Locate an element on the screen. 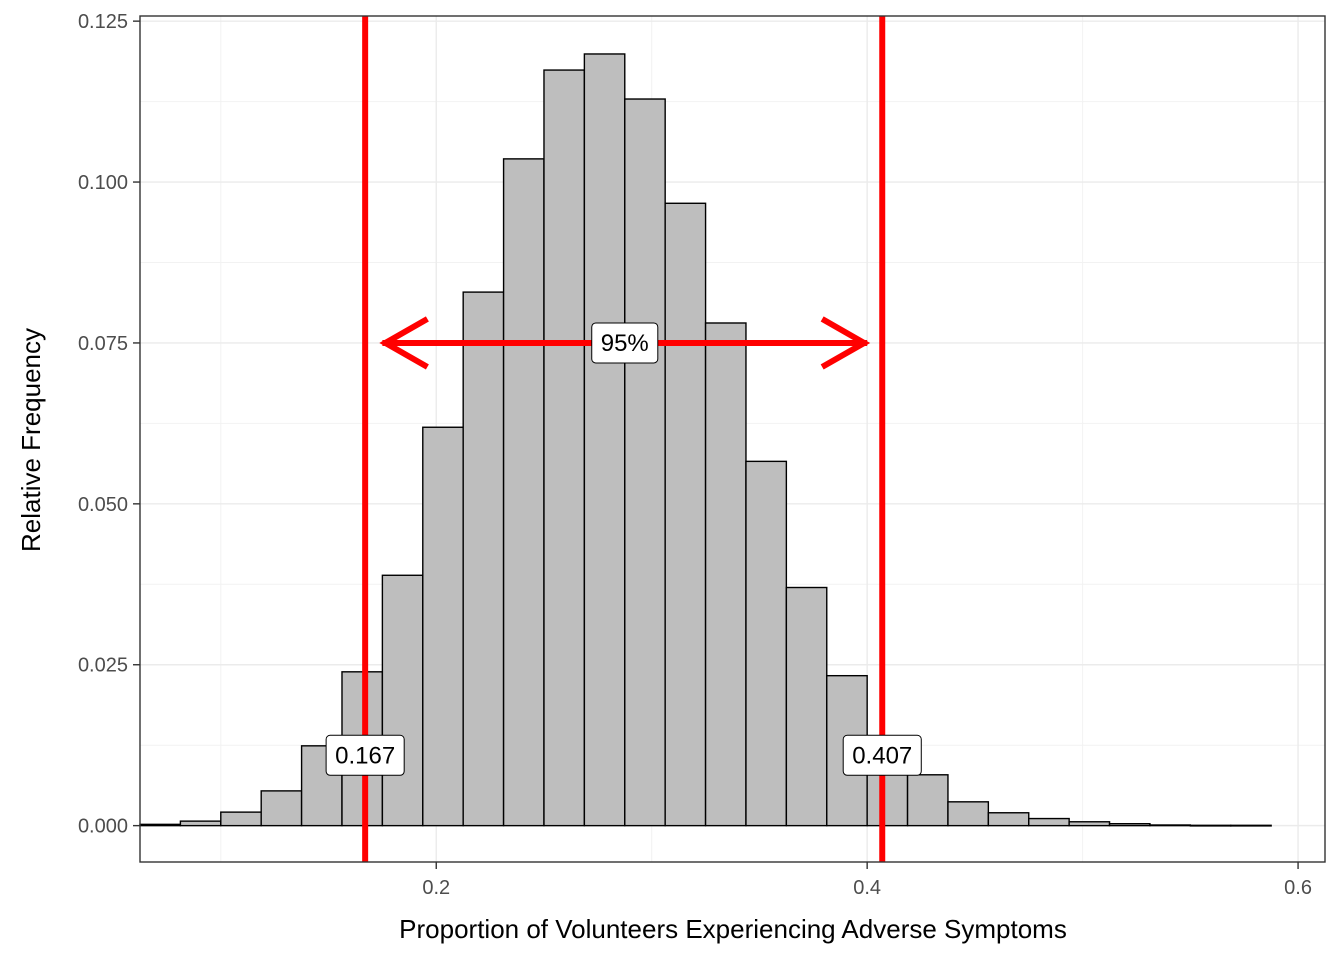  x-axis-ticks: 0.2 0.4 0.6 is located at coordinates (867, 880).